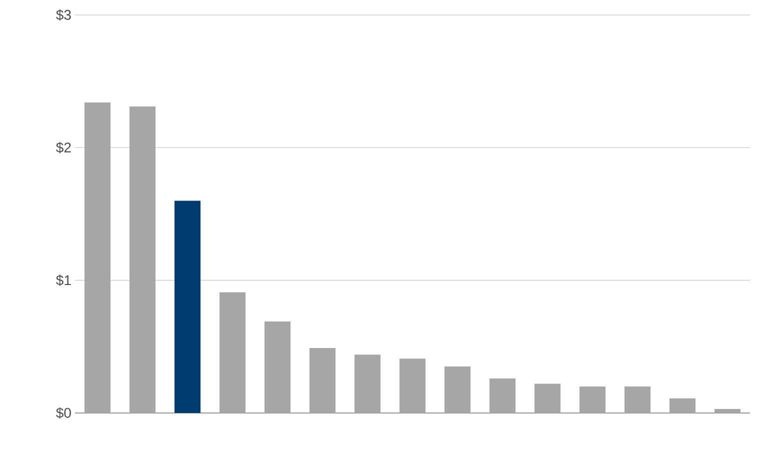  Describe the element at coordinates (63, 280) in the screenshot. I see `y-tick-label: $1` at that location.